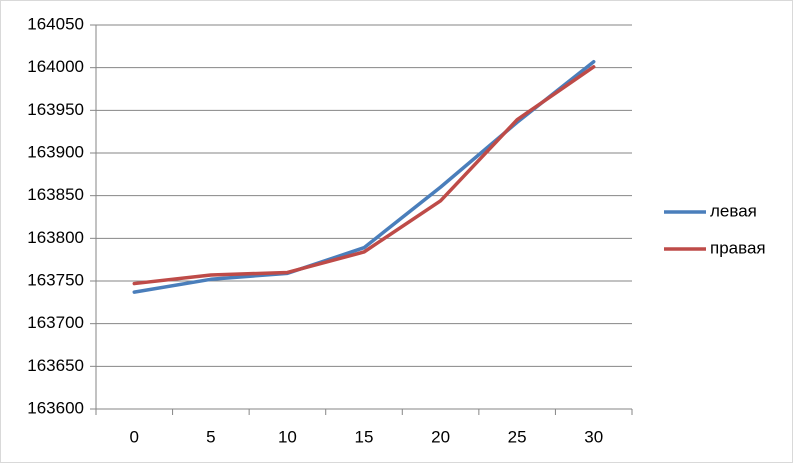 The height and width of the screenshot is (463, 793). I want to click on legend-label: левая, so click(733, 210).